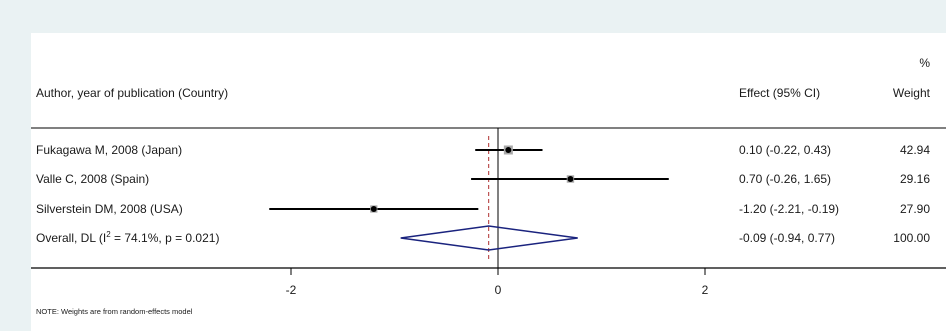 This screenshot has height=331, width=946. I want to click on x-axis-ticks: -2 0 2, so click(497, 282).